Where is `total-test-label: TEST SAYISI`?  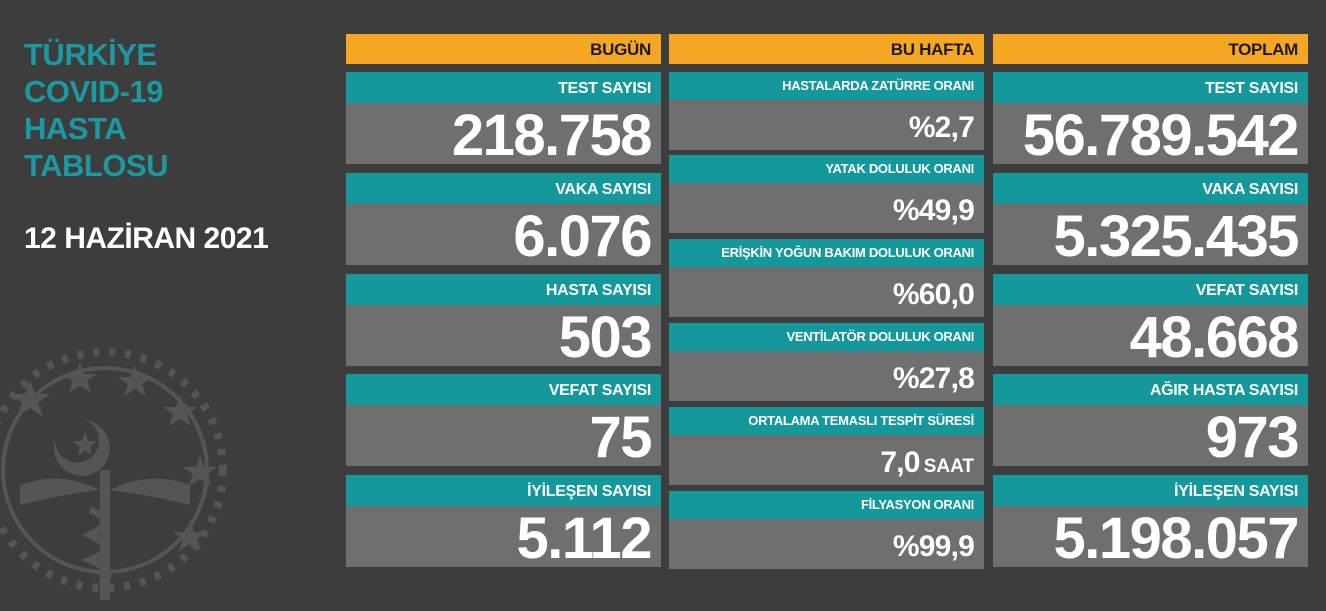
total-test-label: TEST SAYISI is located at coordinates (1150, 87).